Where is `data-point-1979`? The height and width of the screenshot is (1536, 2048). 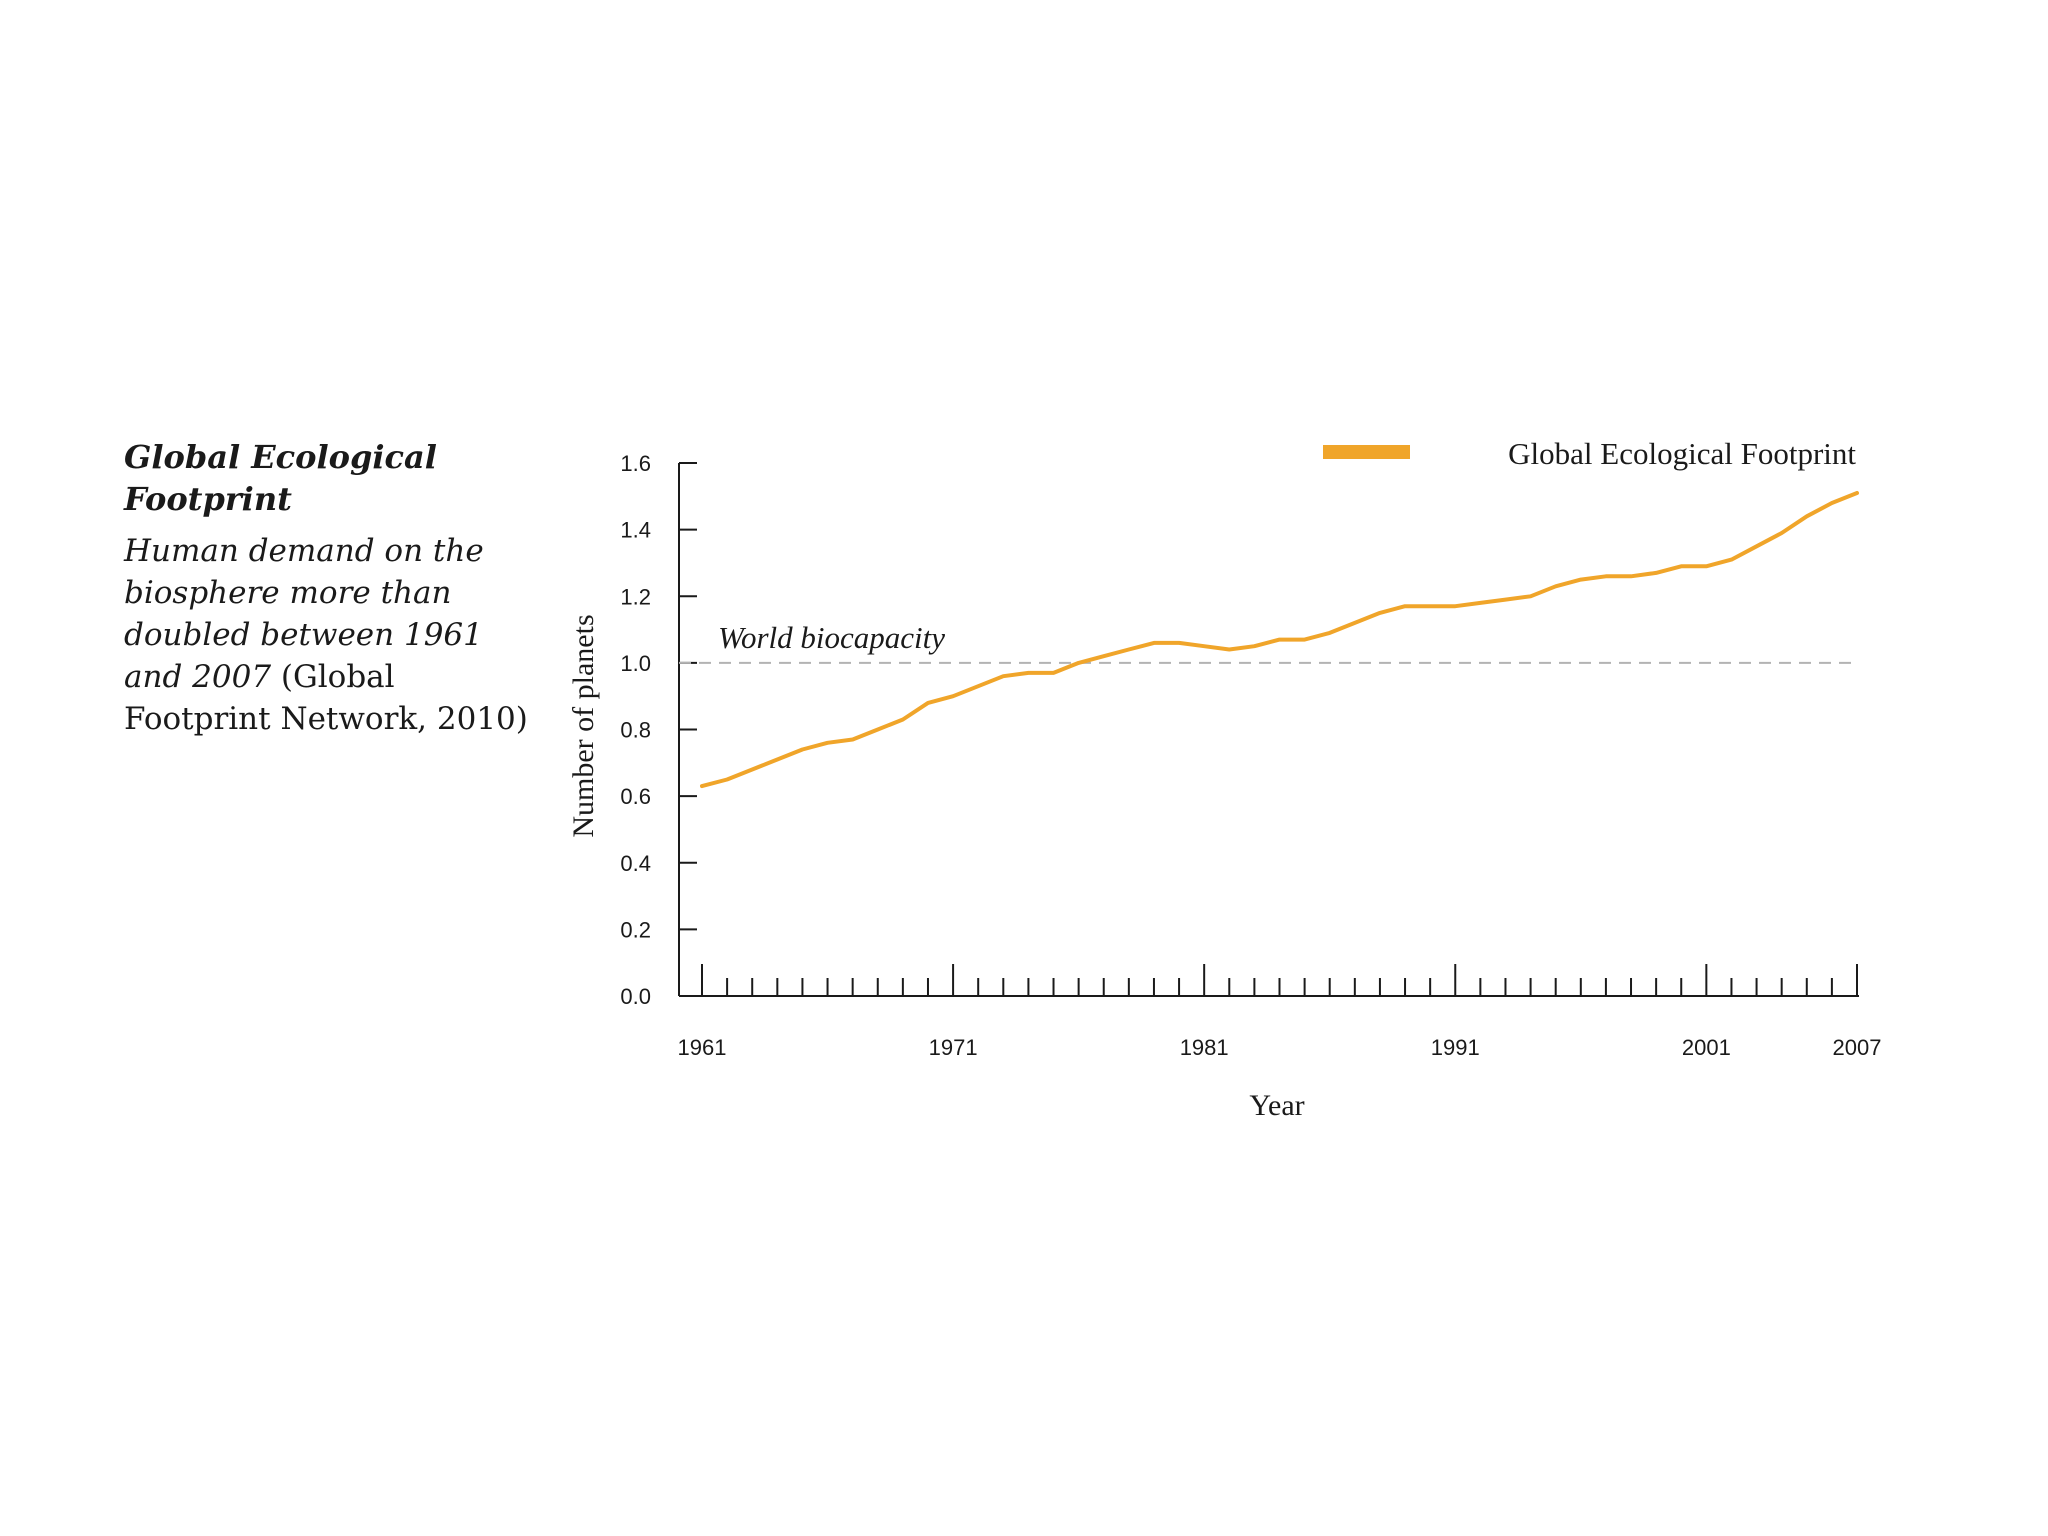
data-point-1979 is located at coordinates (1154, 643).